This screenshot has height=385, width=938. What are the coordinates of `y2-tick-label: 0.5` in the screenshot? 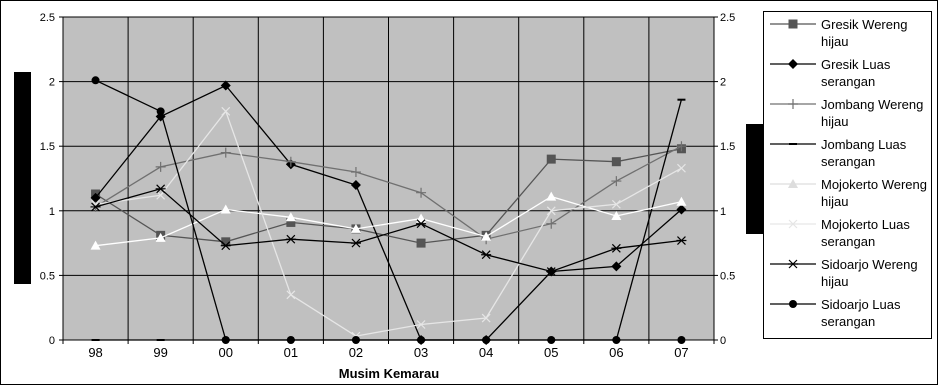 It's located at (727, 276).